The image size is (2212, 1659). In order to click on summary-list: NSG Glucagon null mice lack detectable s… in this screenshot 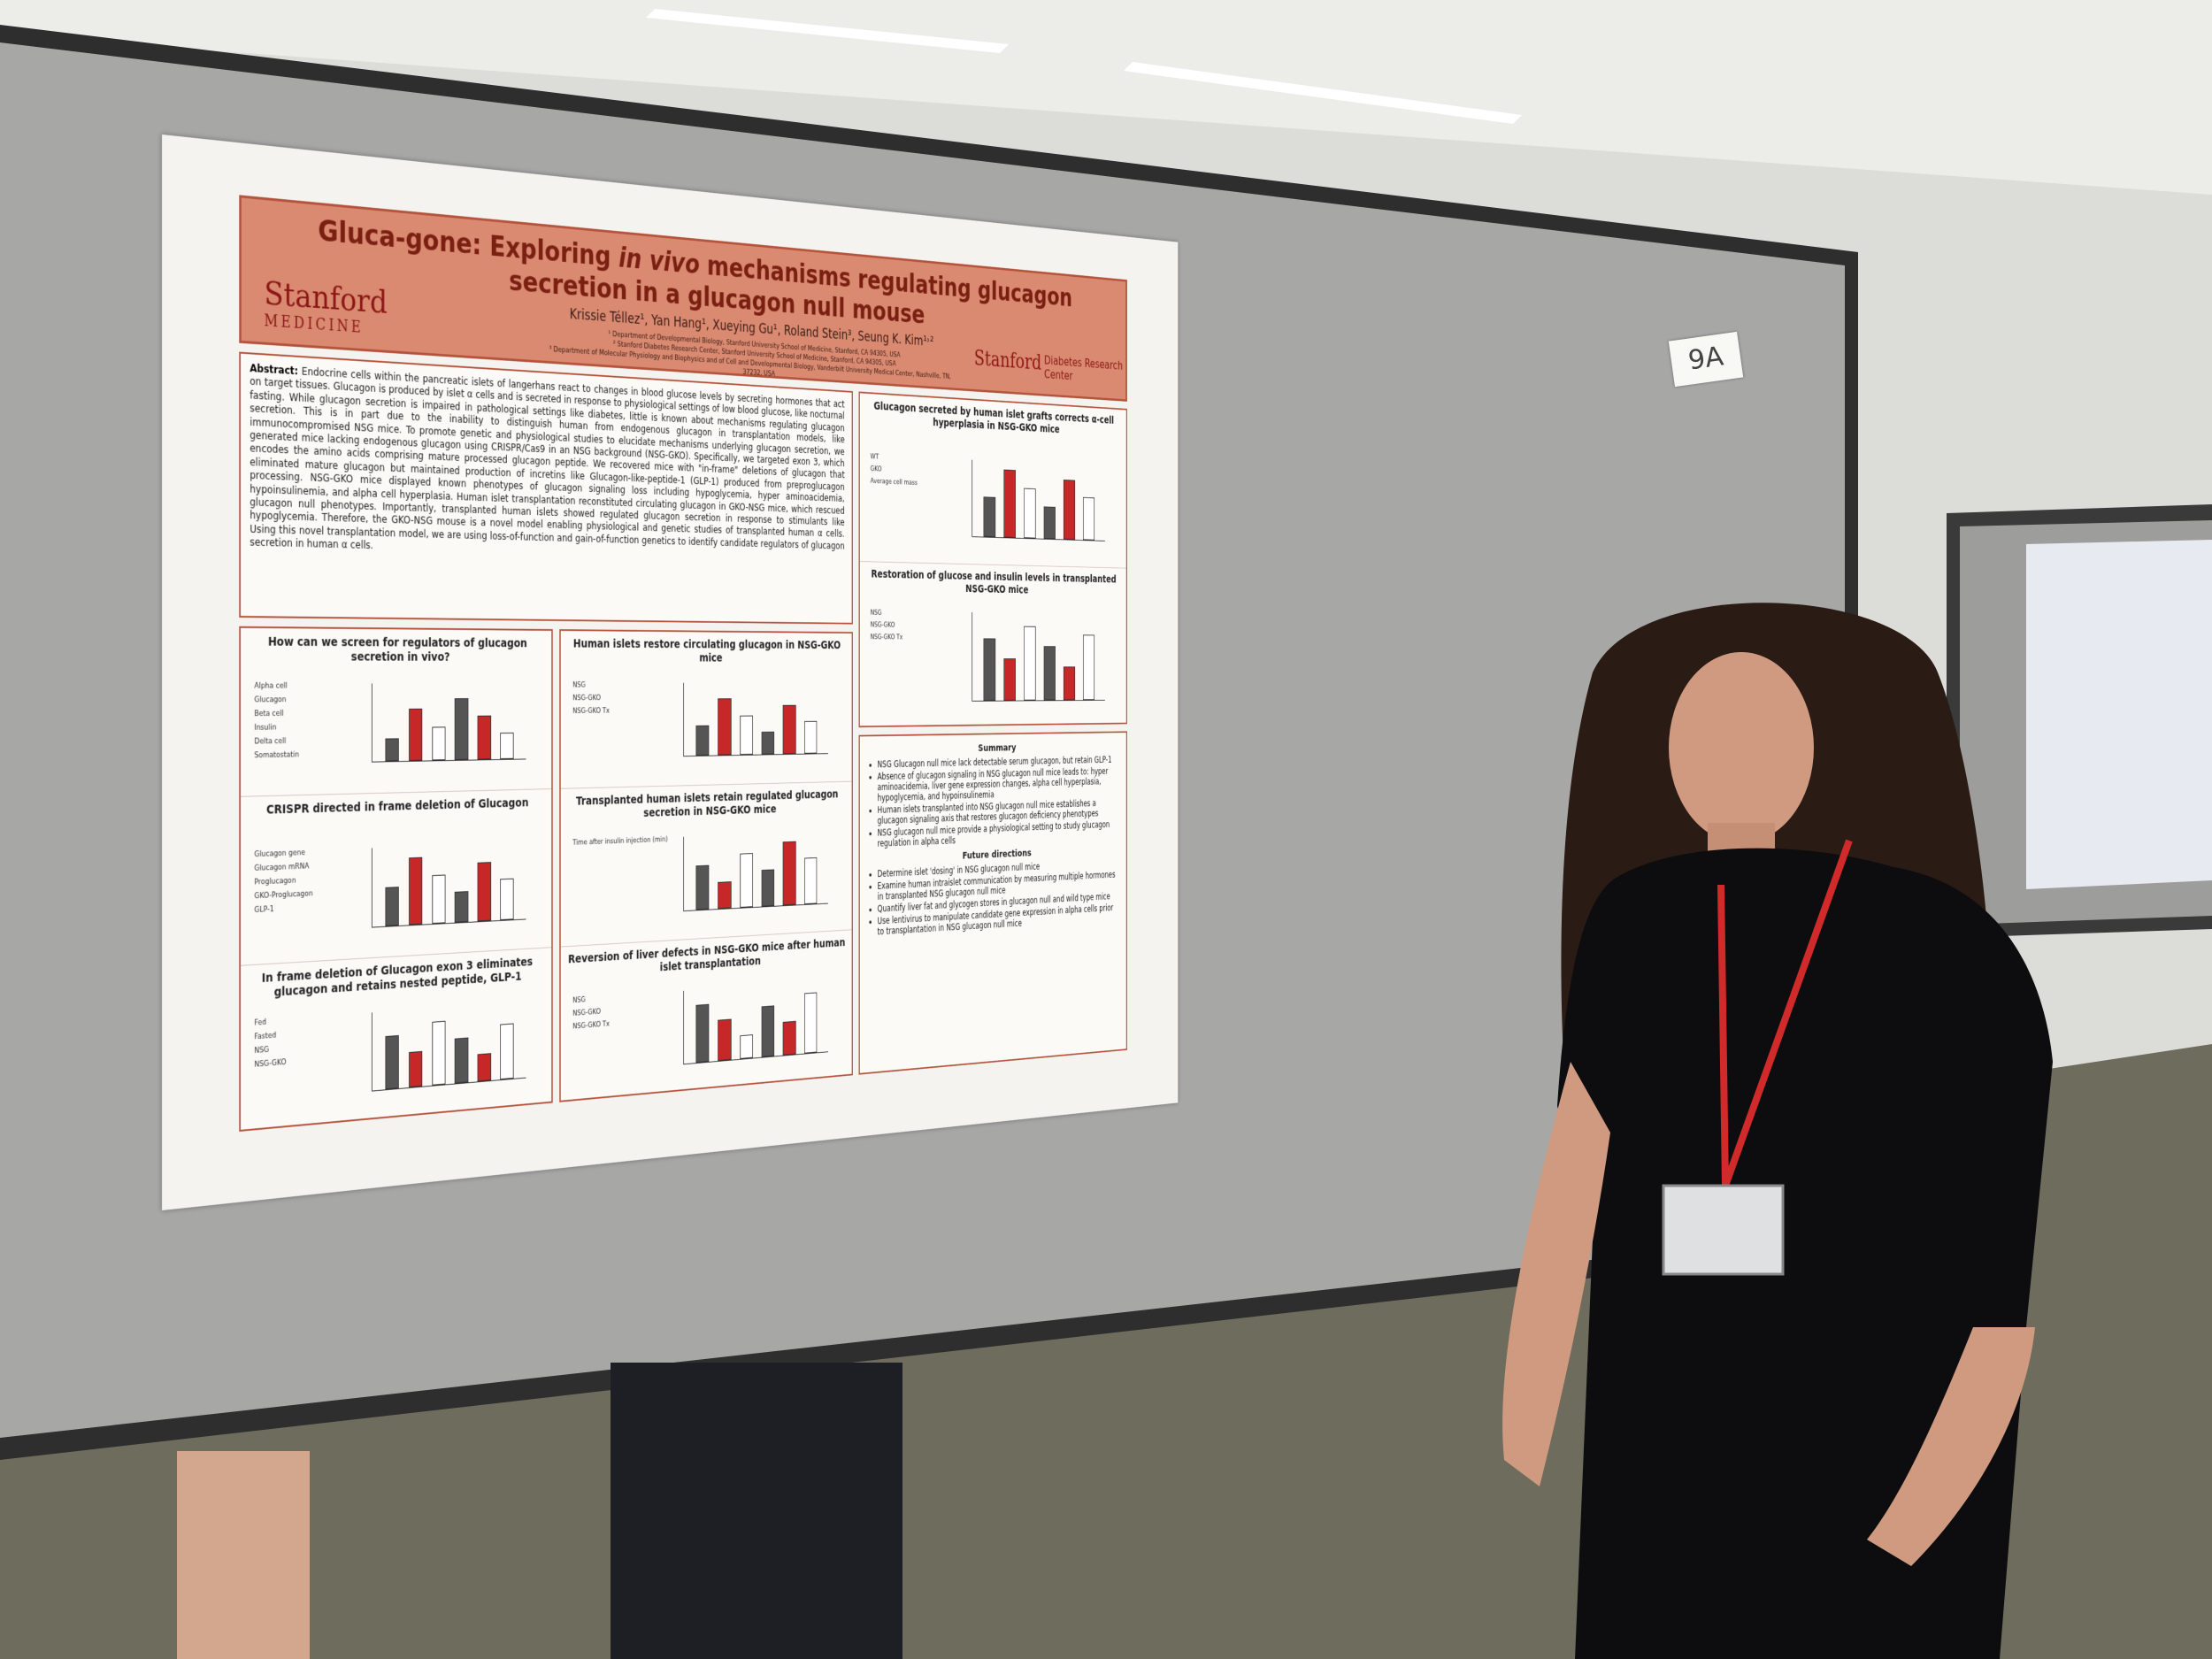, I will do `click(994, 802)`.